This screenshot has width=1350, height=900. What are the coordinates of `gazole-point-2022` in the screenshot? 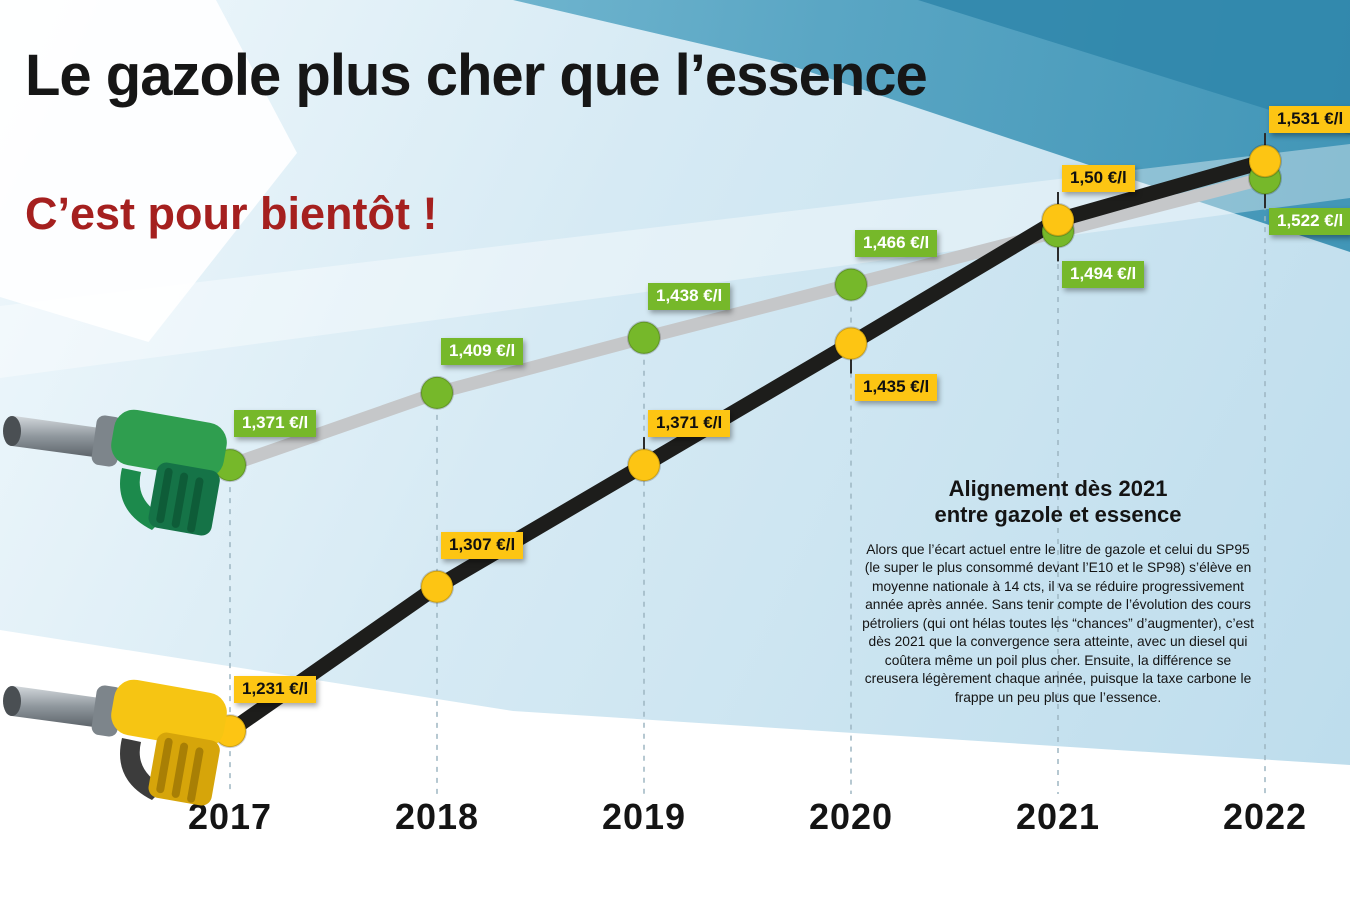 It's located at (1265, 161).